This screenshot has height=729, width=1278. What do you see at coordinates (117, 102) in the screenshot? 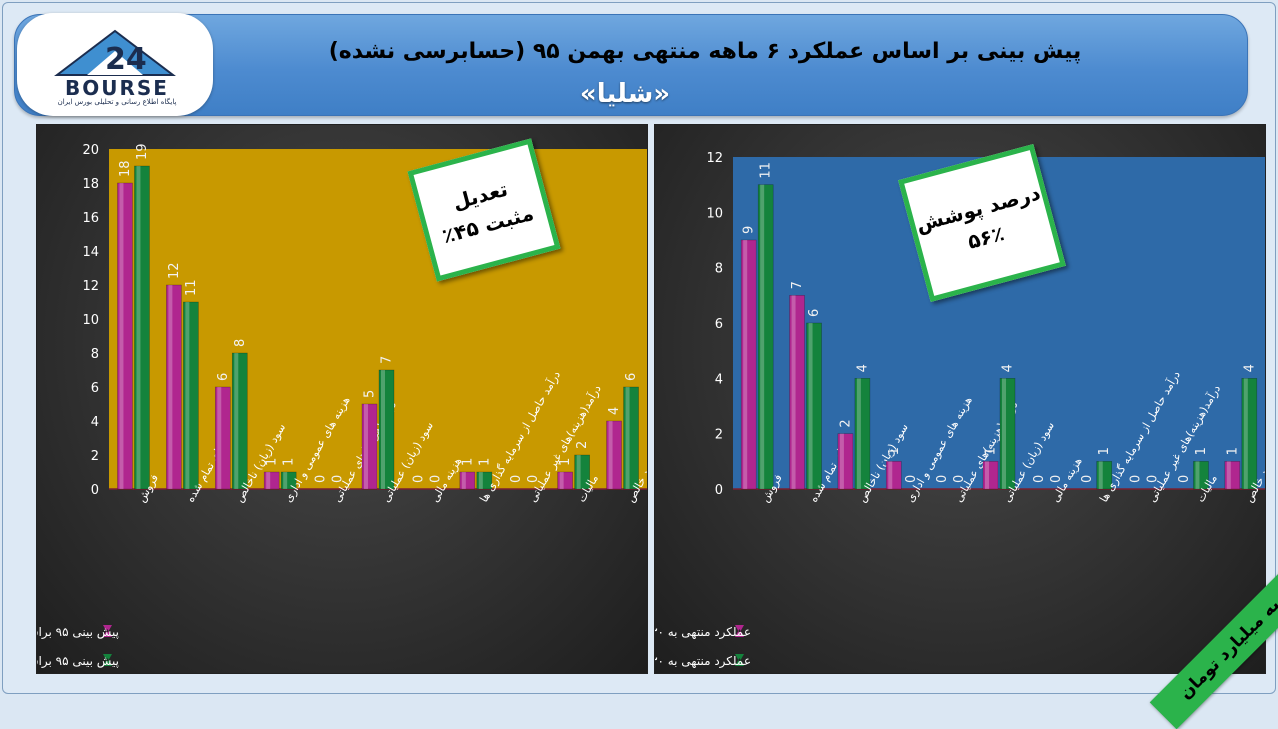
I see `logo-tagline: پایگاه اطلاع رسانی و تحلیلی بورس ایران` at bounding box center [117, 102].